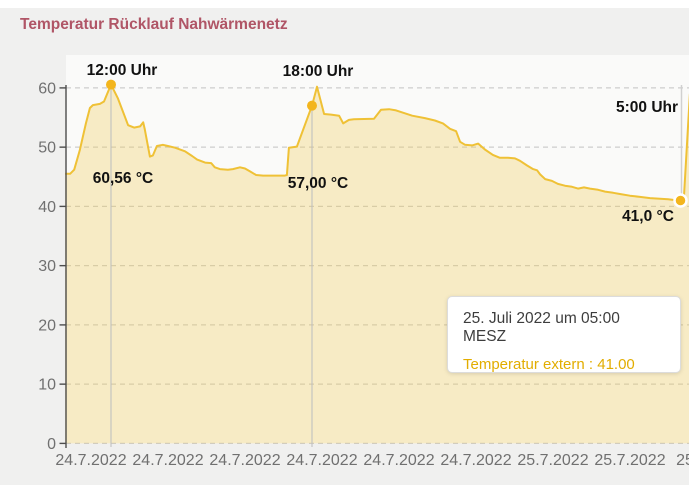 The image size is (689, 485). I want to click on y-tick-label: 60, so click(47, 88).